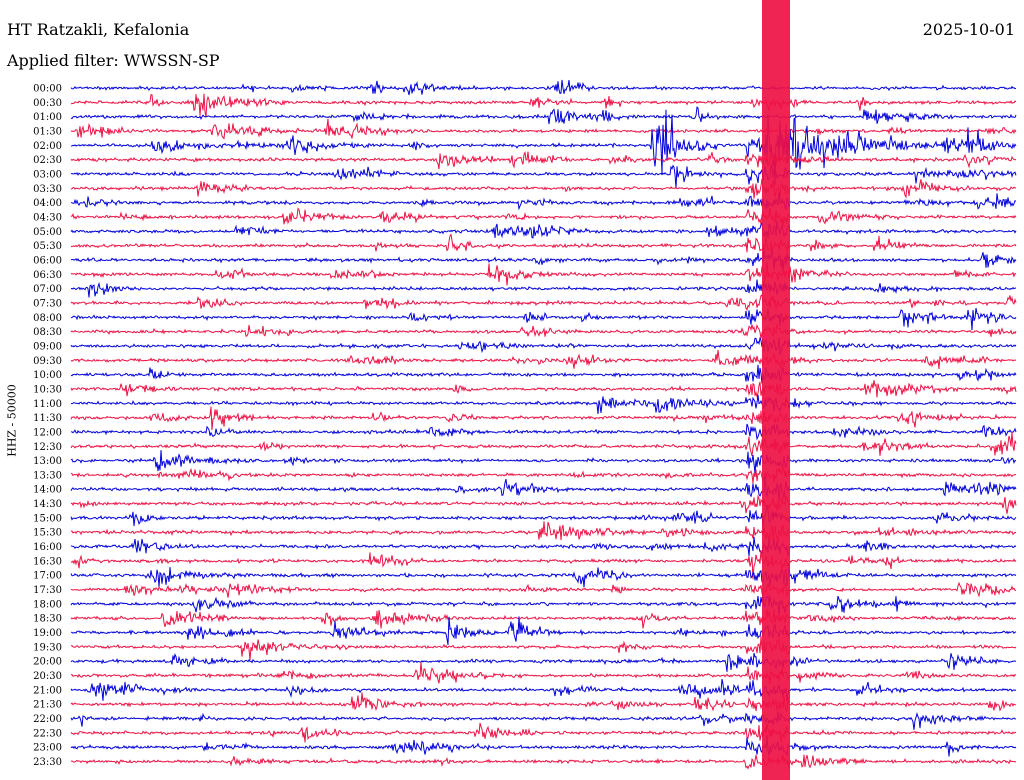  I want to click on time-tick-label: 16:00, so click(47, 547).